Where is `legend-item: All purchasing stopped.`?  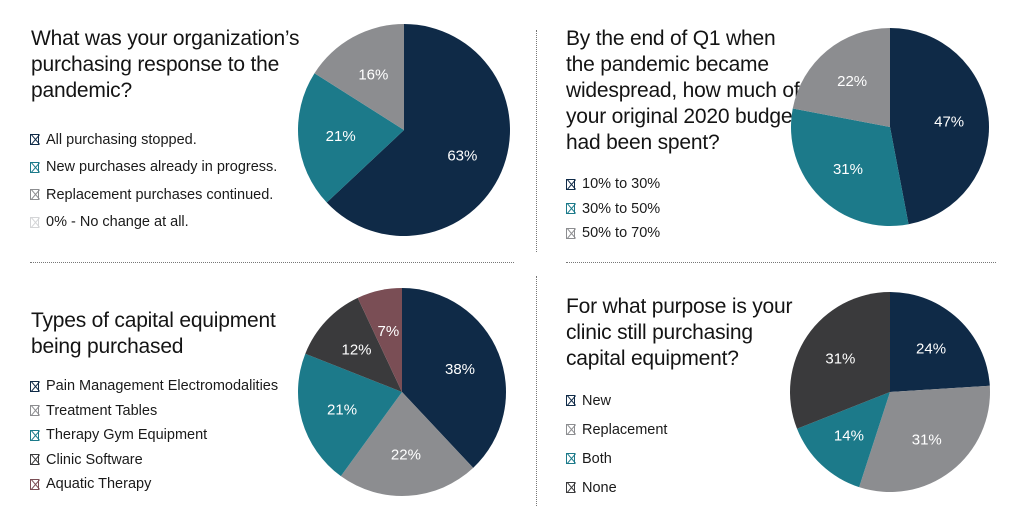
legend-item: All purchasing stopped. is located at coordinates (153, 140).